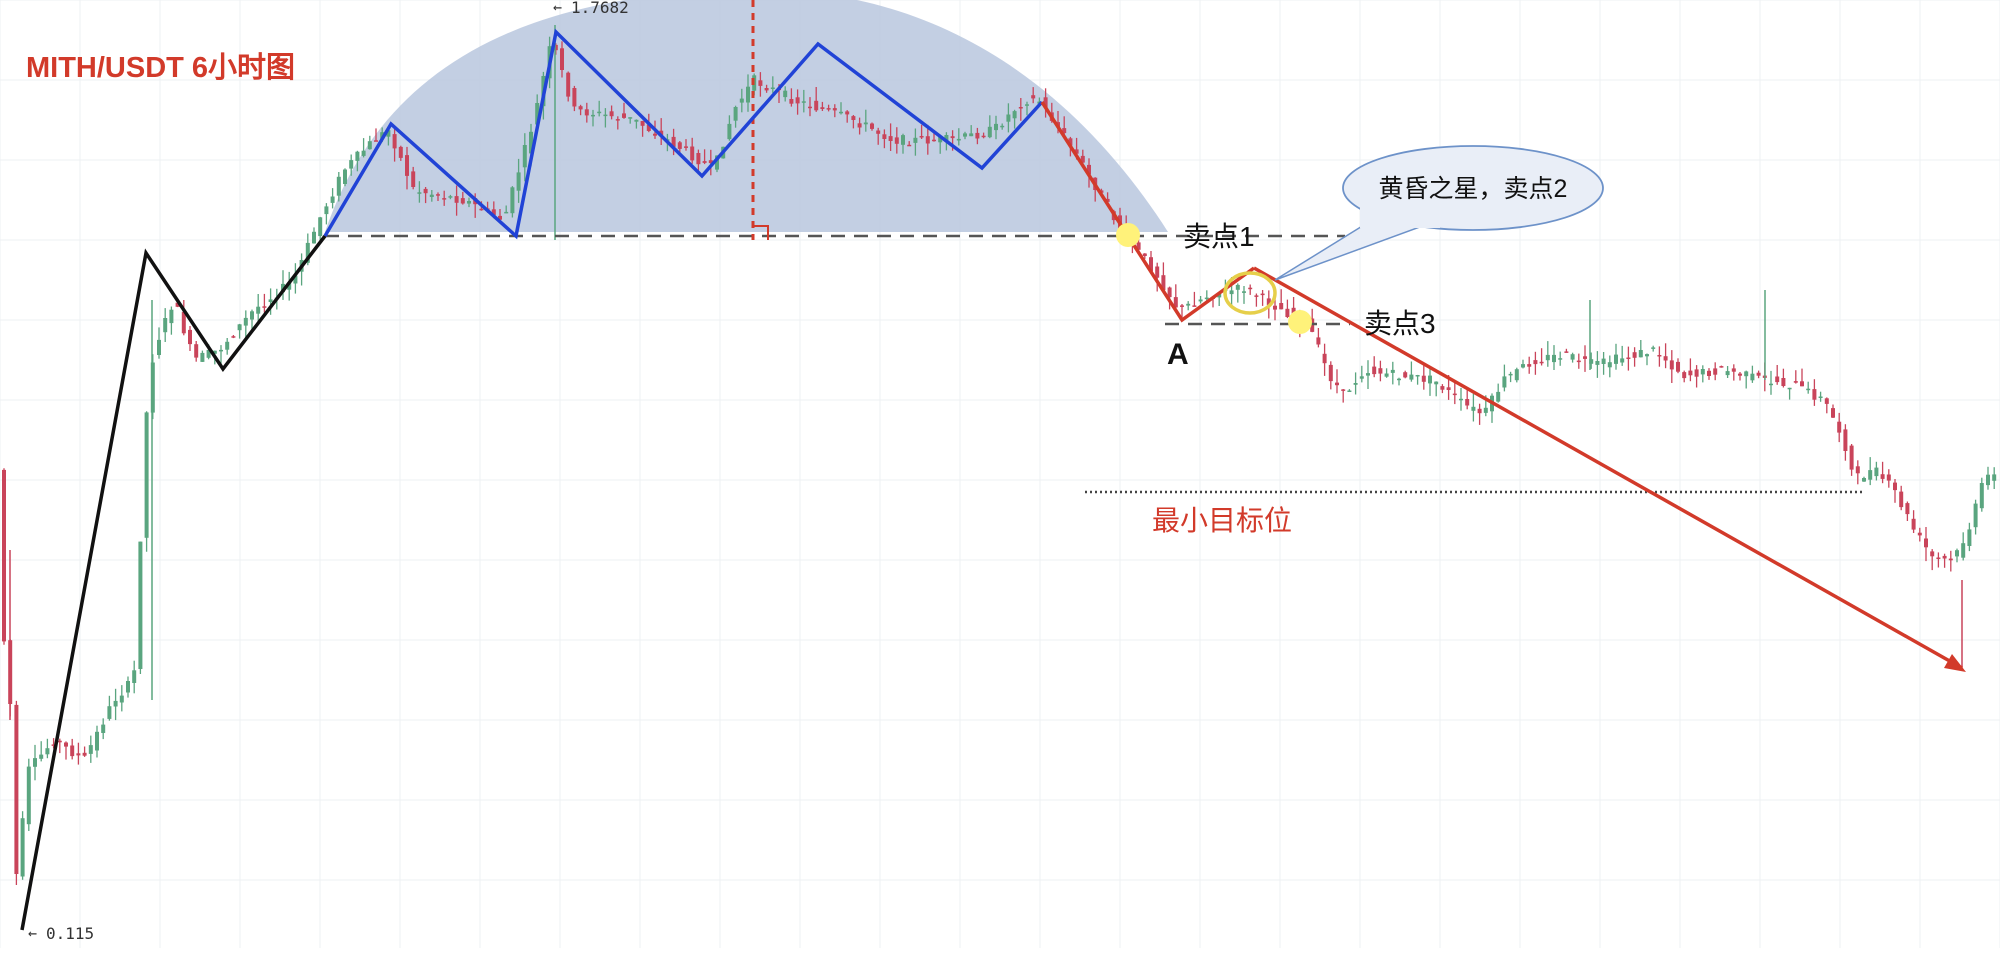  I want to click on sell-point-1-marker, so click(1128, 235).